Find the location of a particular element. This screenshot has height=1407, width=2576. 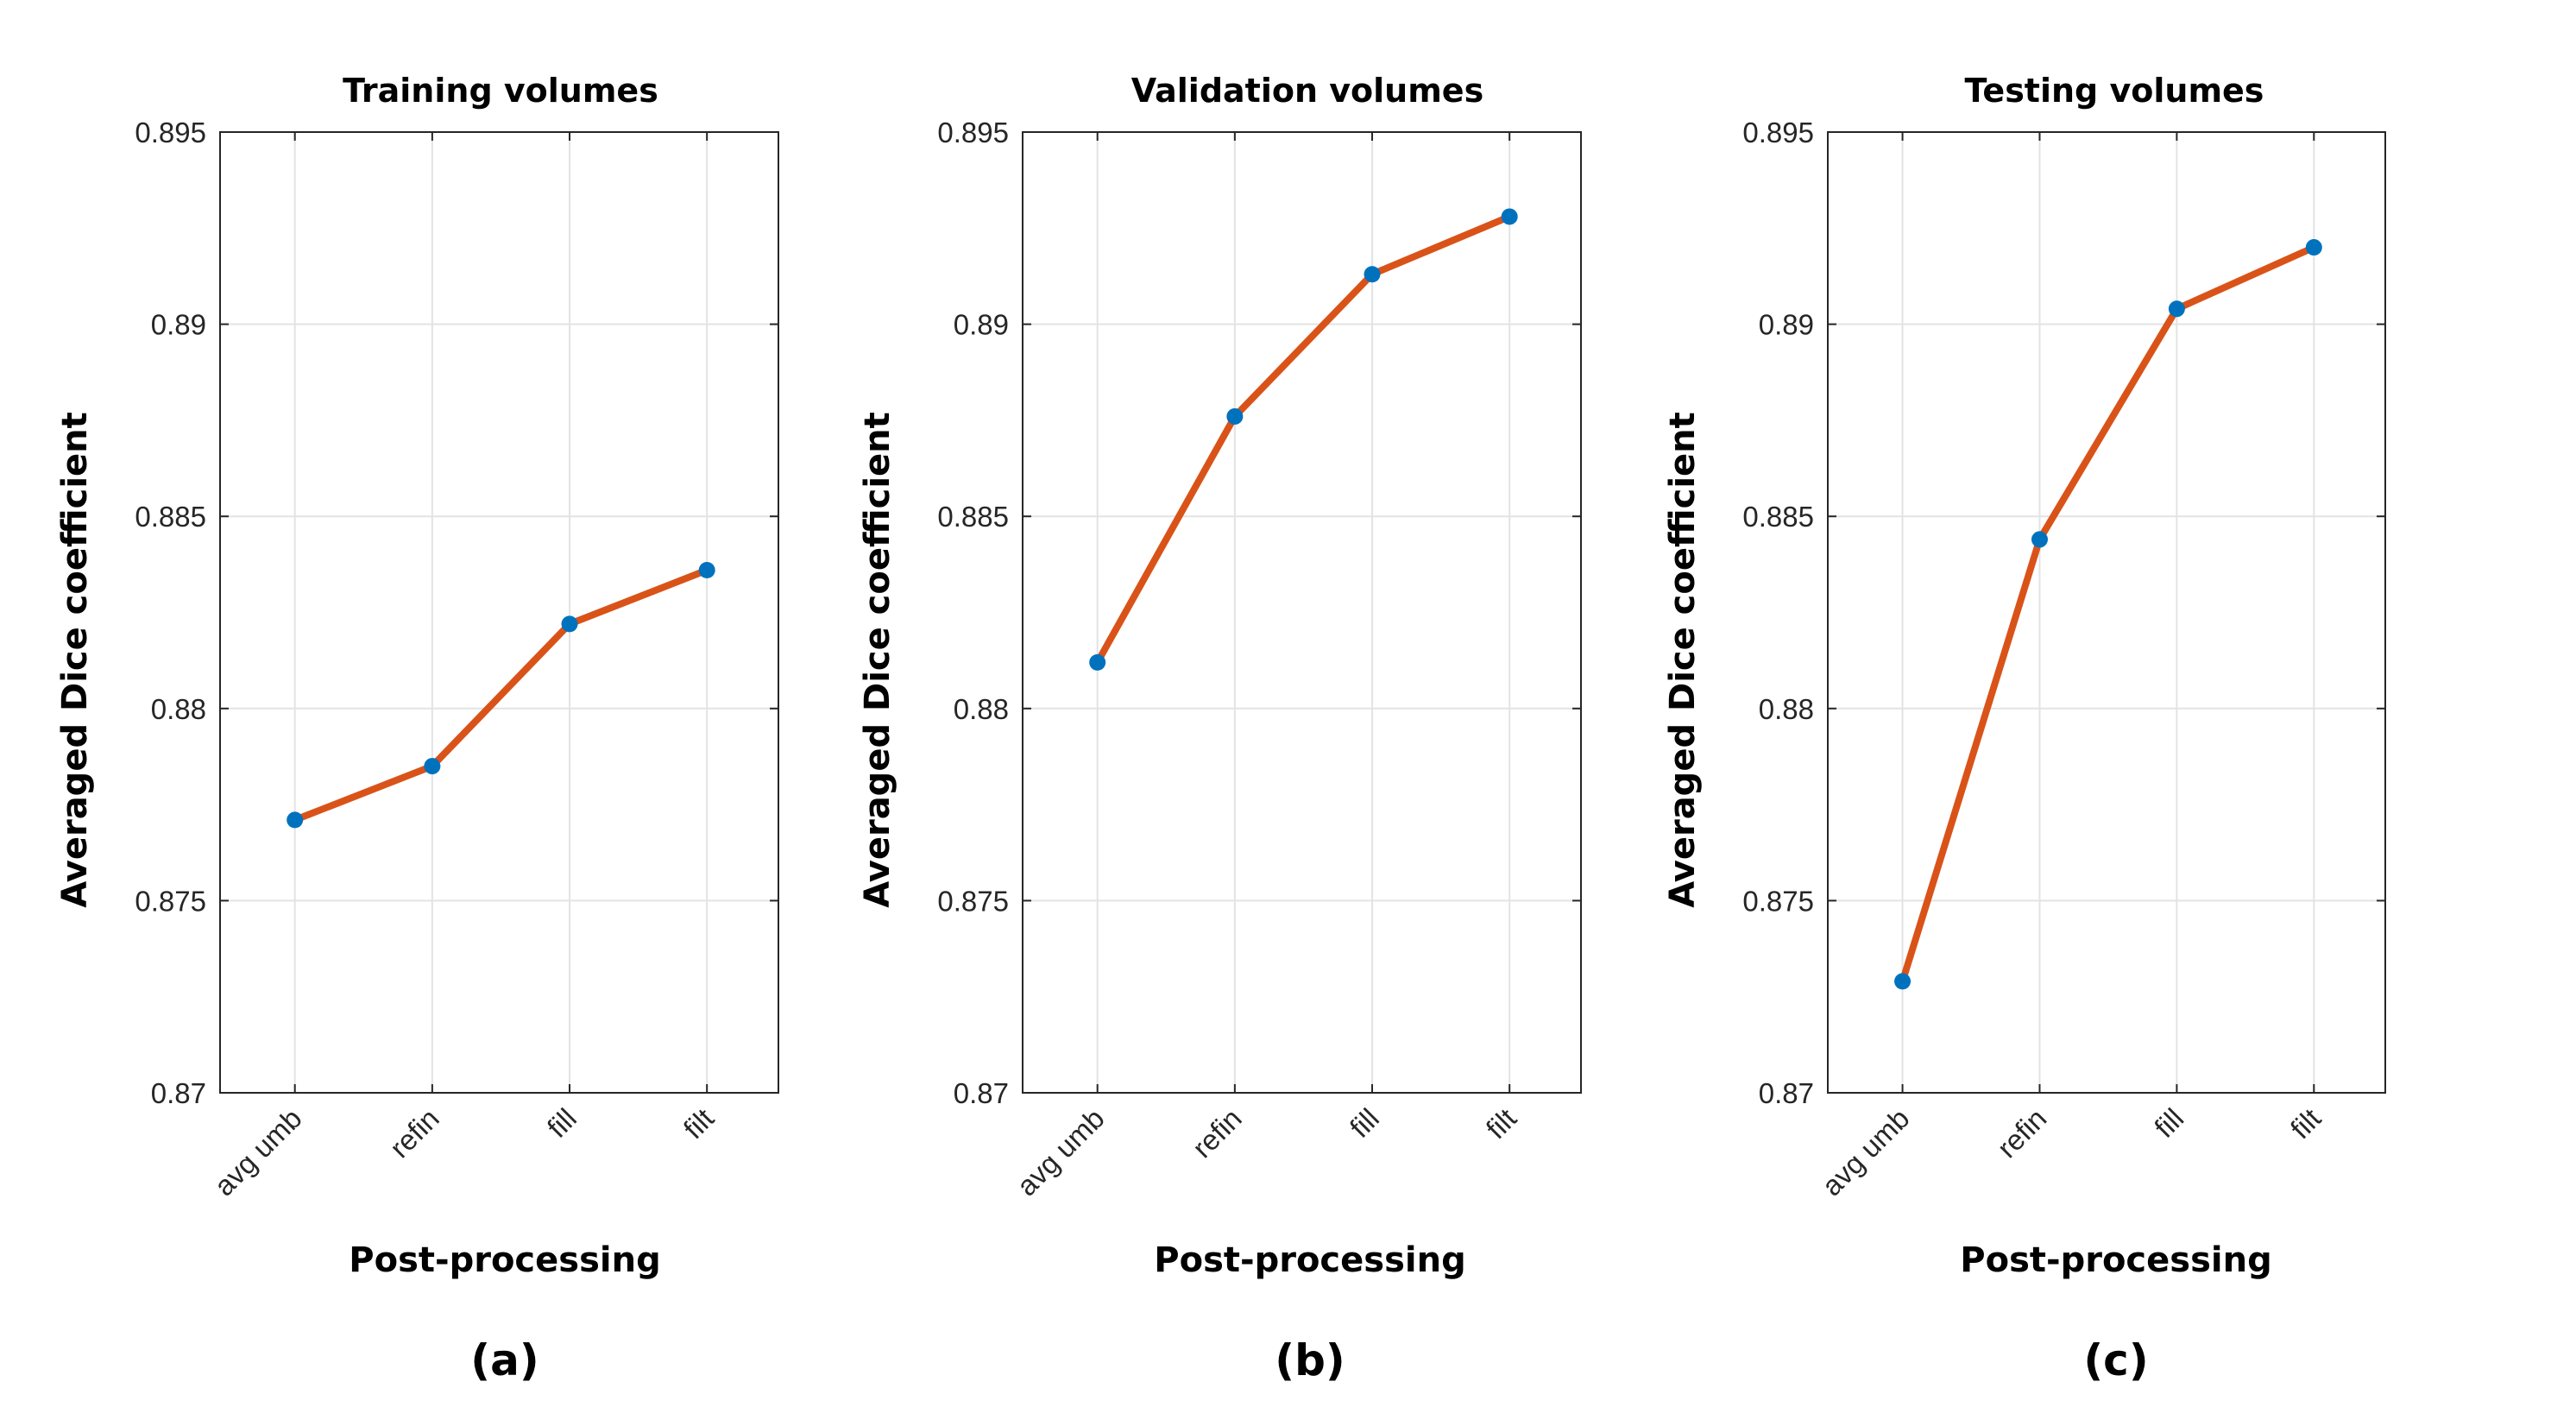

chart-title: Training volumes is located at coordinates (500, 91).